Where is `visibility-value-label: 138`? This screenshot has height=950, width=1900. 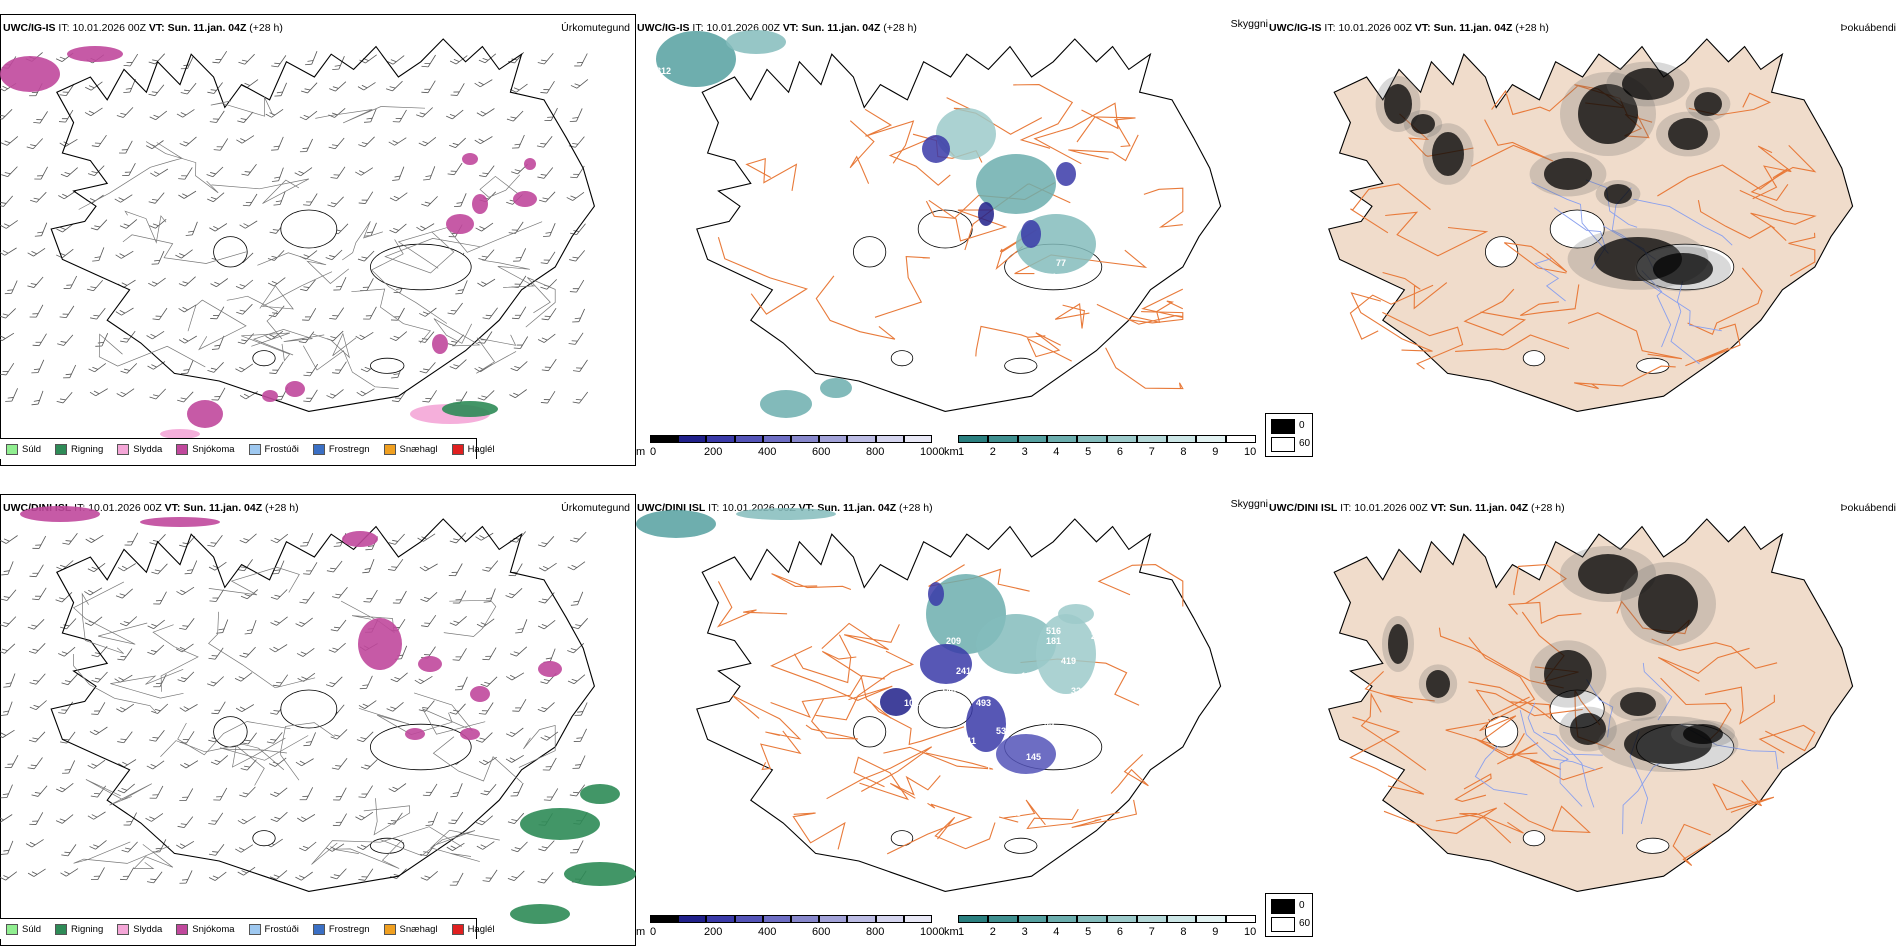
visibility-value-label: 138 is located at coordinates (993, 769).